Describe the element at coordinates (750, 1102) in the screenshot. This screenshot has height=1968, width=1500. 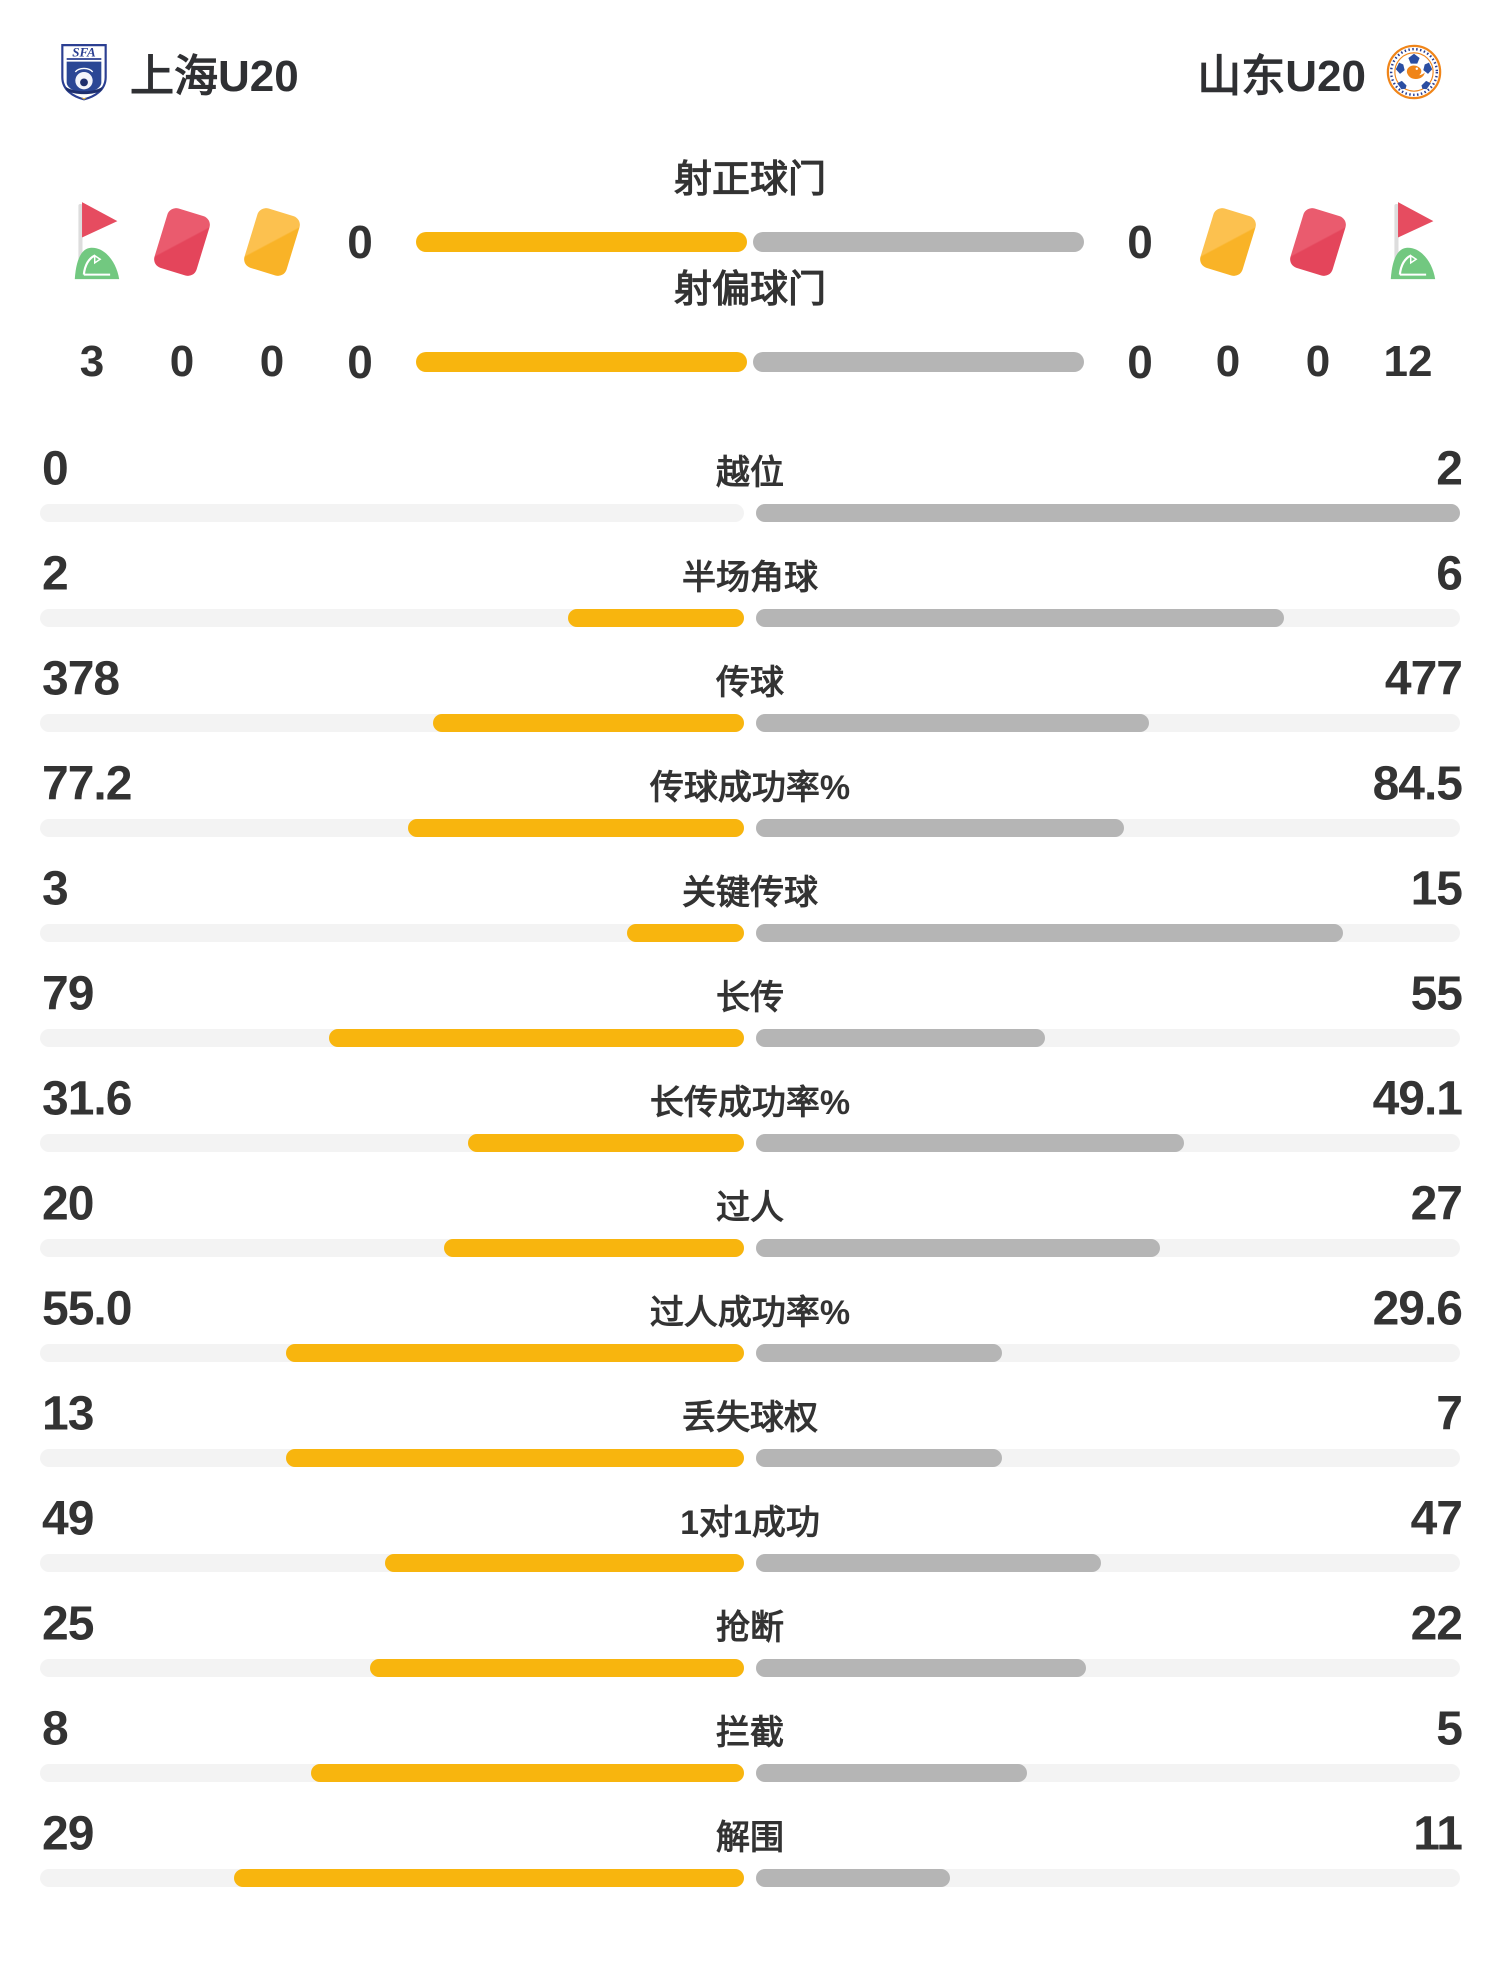
I see `stat-label: 长传成功率%` at that location.